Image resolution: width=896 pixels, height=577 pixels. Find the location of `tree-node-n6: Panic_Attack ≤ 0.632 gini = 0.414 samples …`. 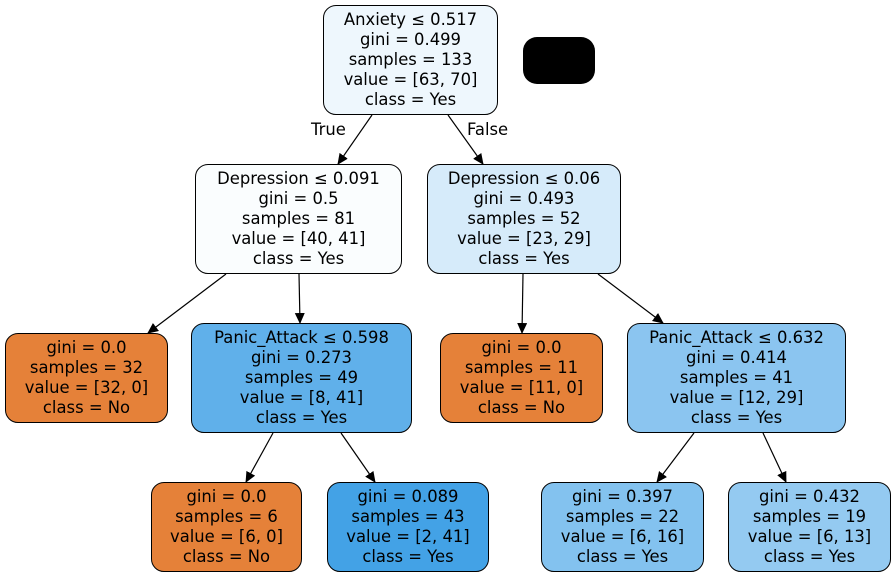

tree-node-n6: Panic_Attack ≤ 0.632 gini = 0.414 samples … is located at coordinates (736, 378).